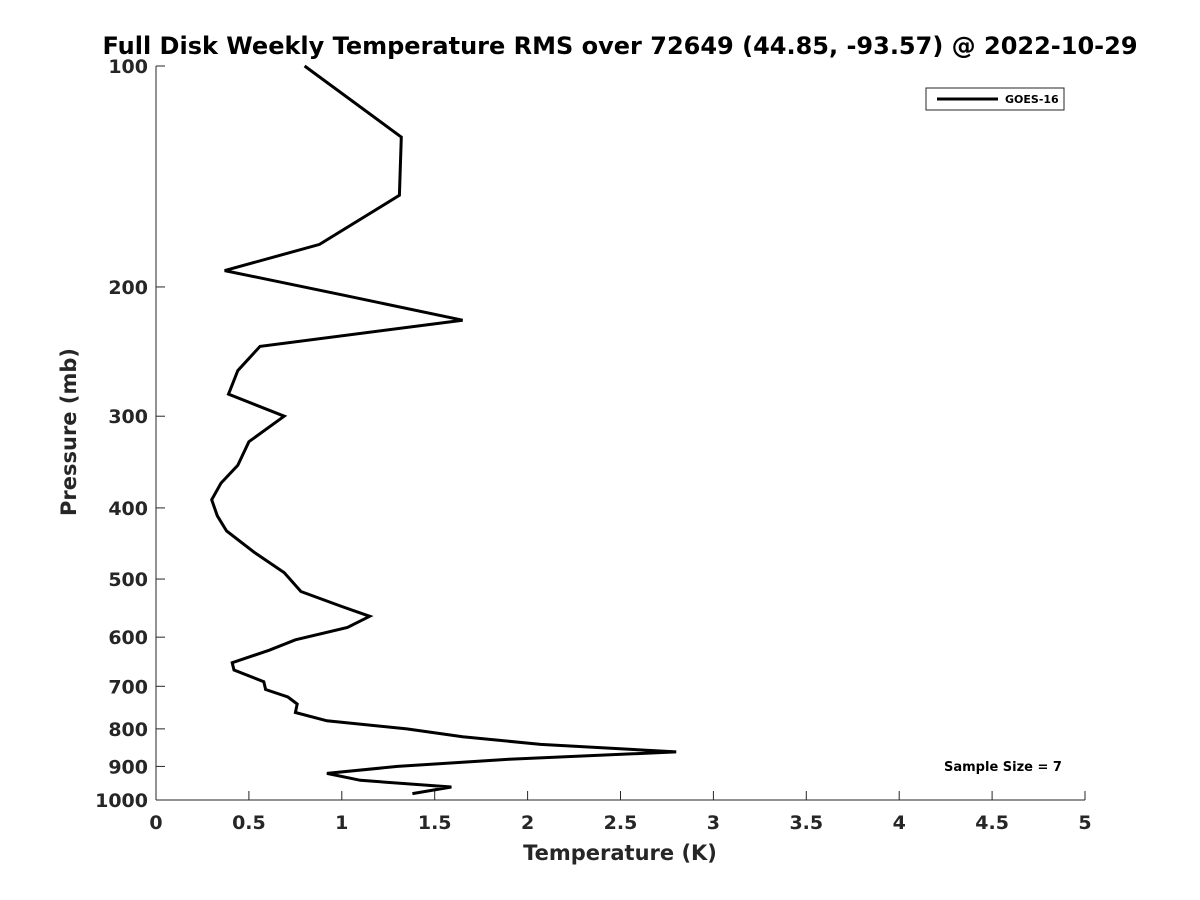  I want to click on x-tick-label: 5, so click(1084, 823).